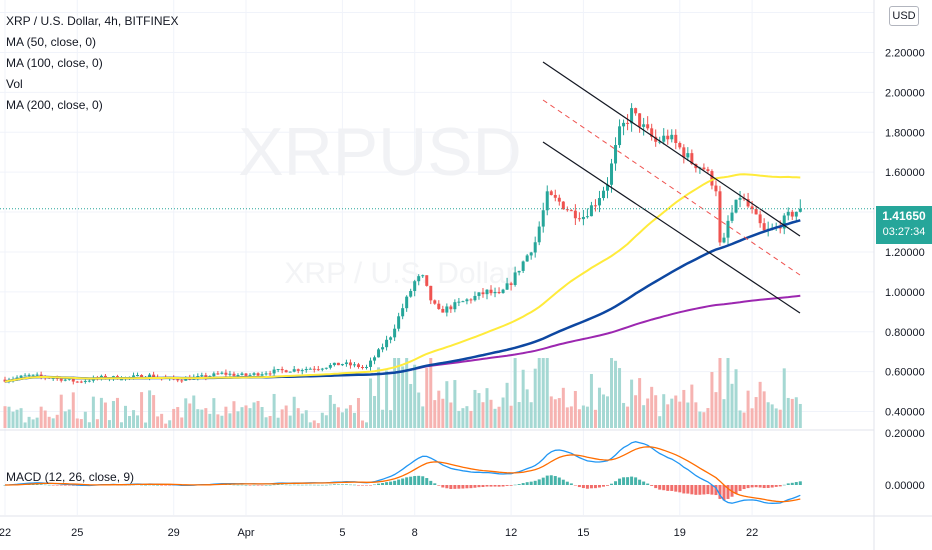  Describe the element at coordinates (51, 42) in the screenshot. I see `legend-ma50: MA (50, close, 0)` at that location.